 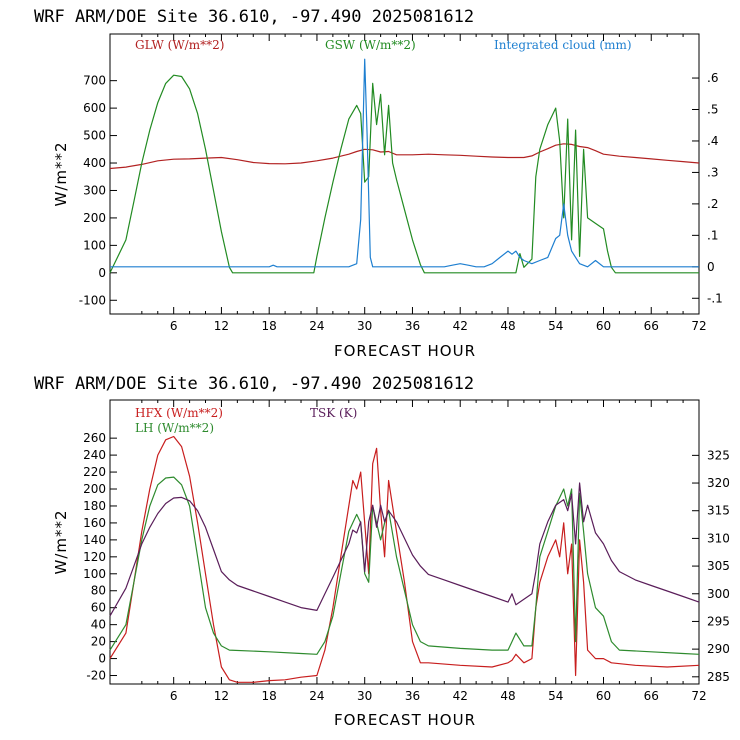 What do you see at coordinates (405, 720) in the screenshot?
I see `bottom-x-axis-label: FORECAST HOUR` at bounding box center [405, 720].